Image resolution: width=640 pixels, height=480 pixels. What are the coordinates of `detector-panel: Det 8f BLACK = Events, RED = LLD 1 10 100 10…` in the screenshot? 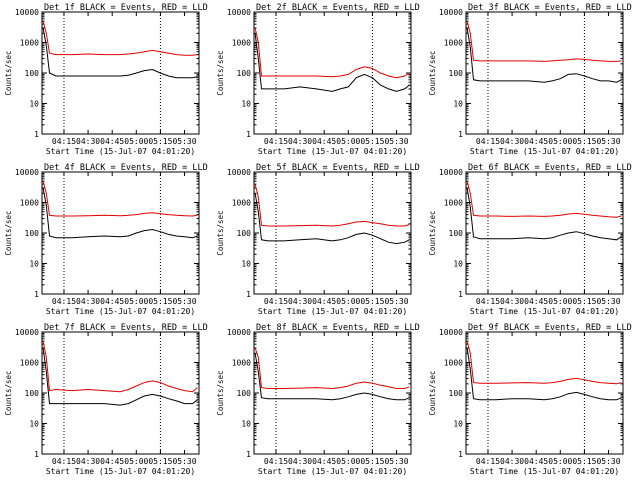 It's located at (318, 399).